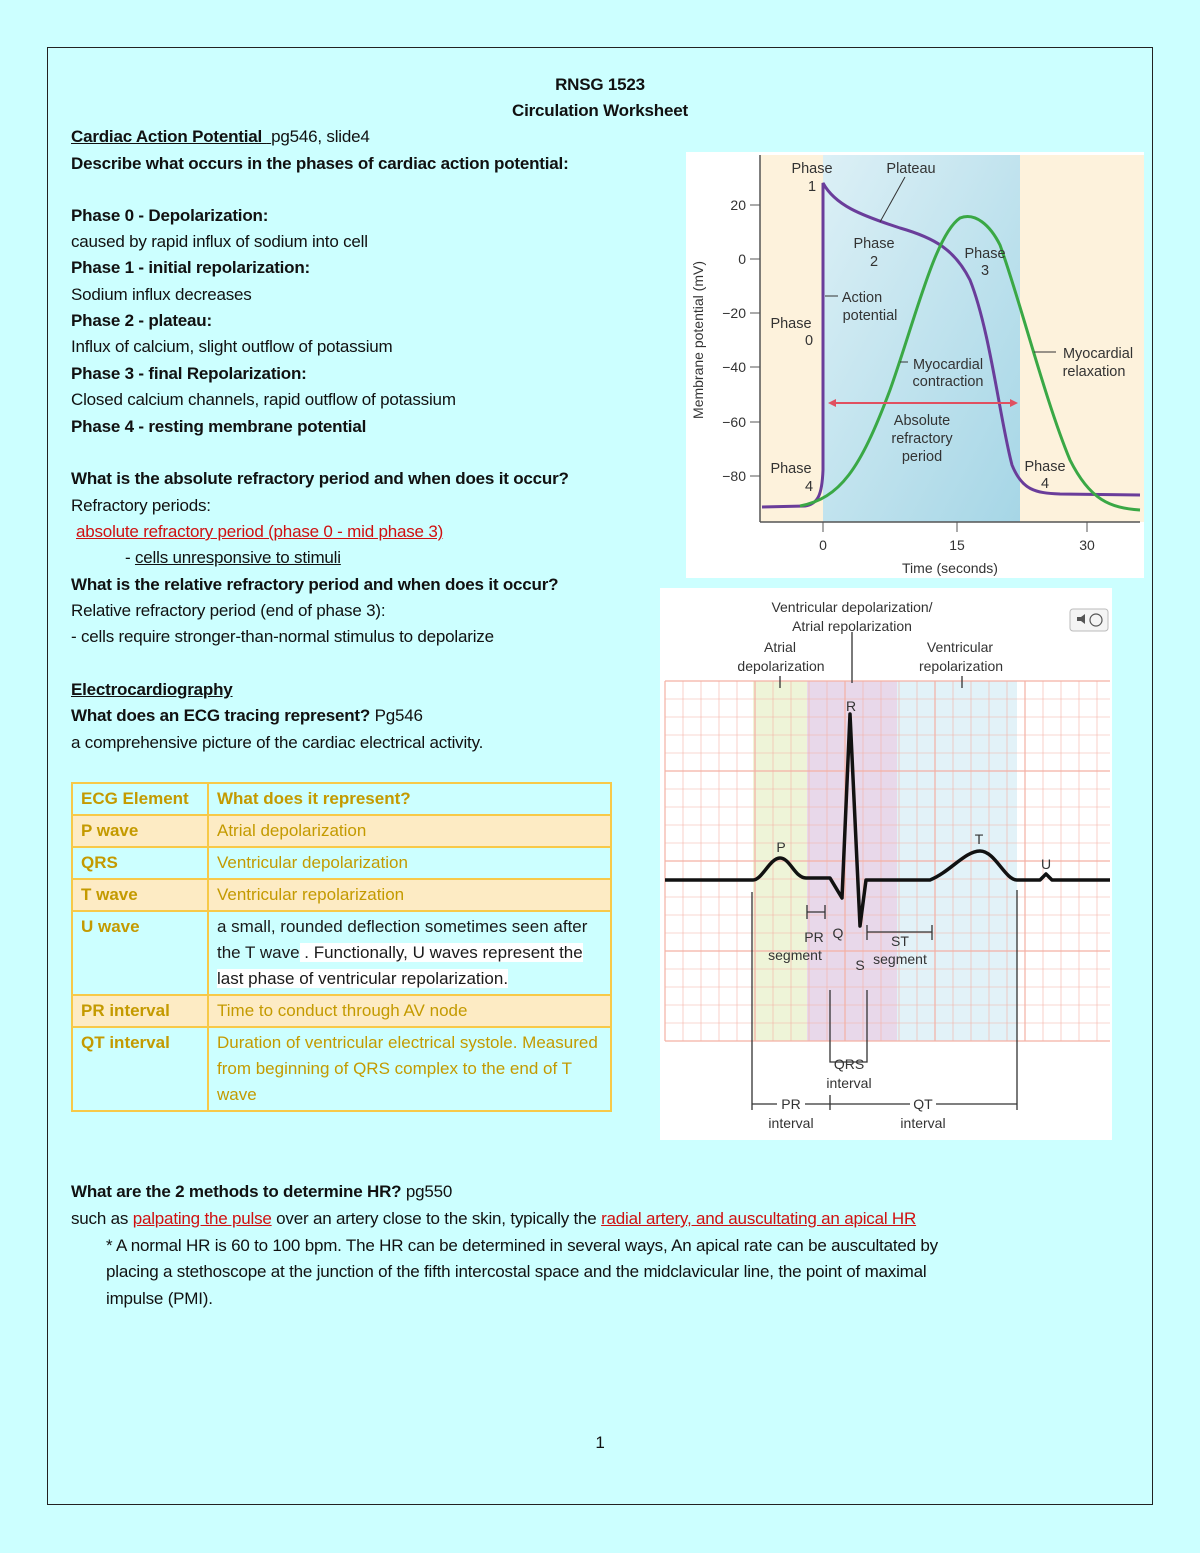  What do you see at coordinates (870, 316) in the screenshot?
I see `svg-text: potential` at bounding box center [870, 316].